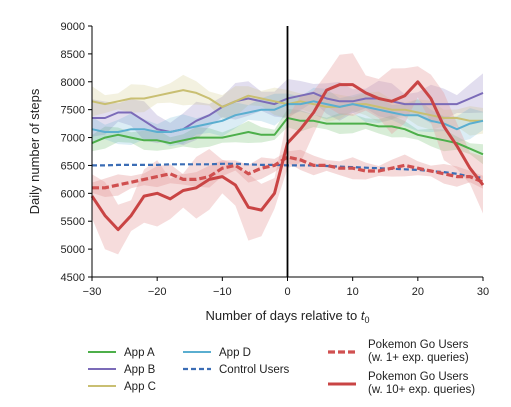 The image size is (511, 407). Describe the element at coordinates (73, 83) in the screenshot. I see `y-tick-label: 8000` at that location.